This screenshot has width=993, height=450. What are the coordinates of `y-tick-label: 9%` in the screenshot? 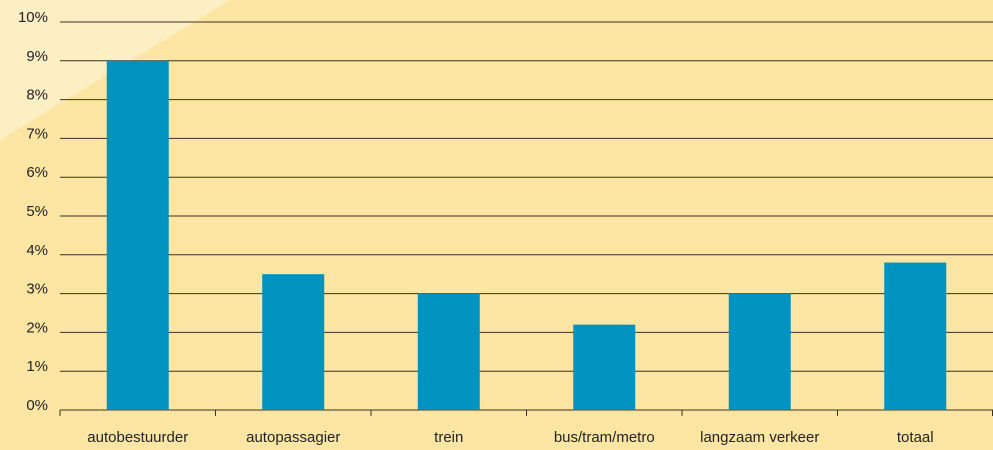 It's located at (37, 56).